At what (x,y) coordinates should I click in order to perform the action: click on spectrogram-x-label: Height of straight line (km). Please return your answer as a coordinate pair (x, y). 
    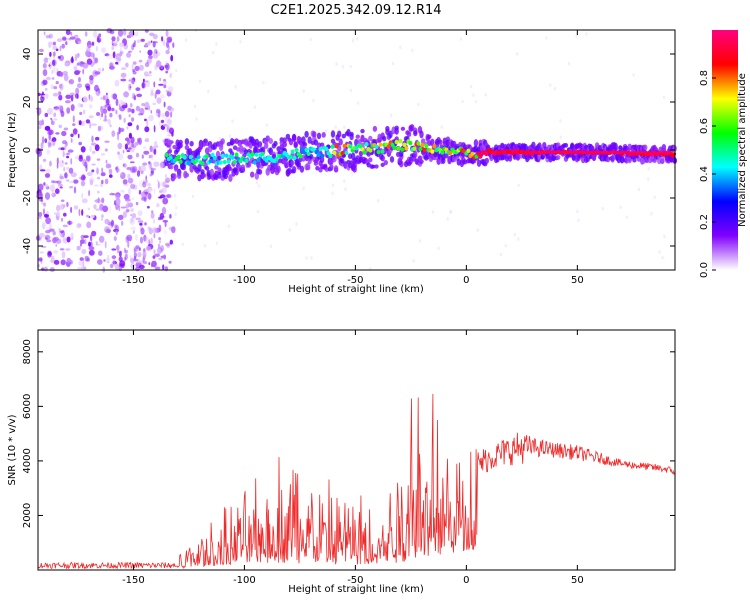
    Looking at the image, I should click on (356, 289).